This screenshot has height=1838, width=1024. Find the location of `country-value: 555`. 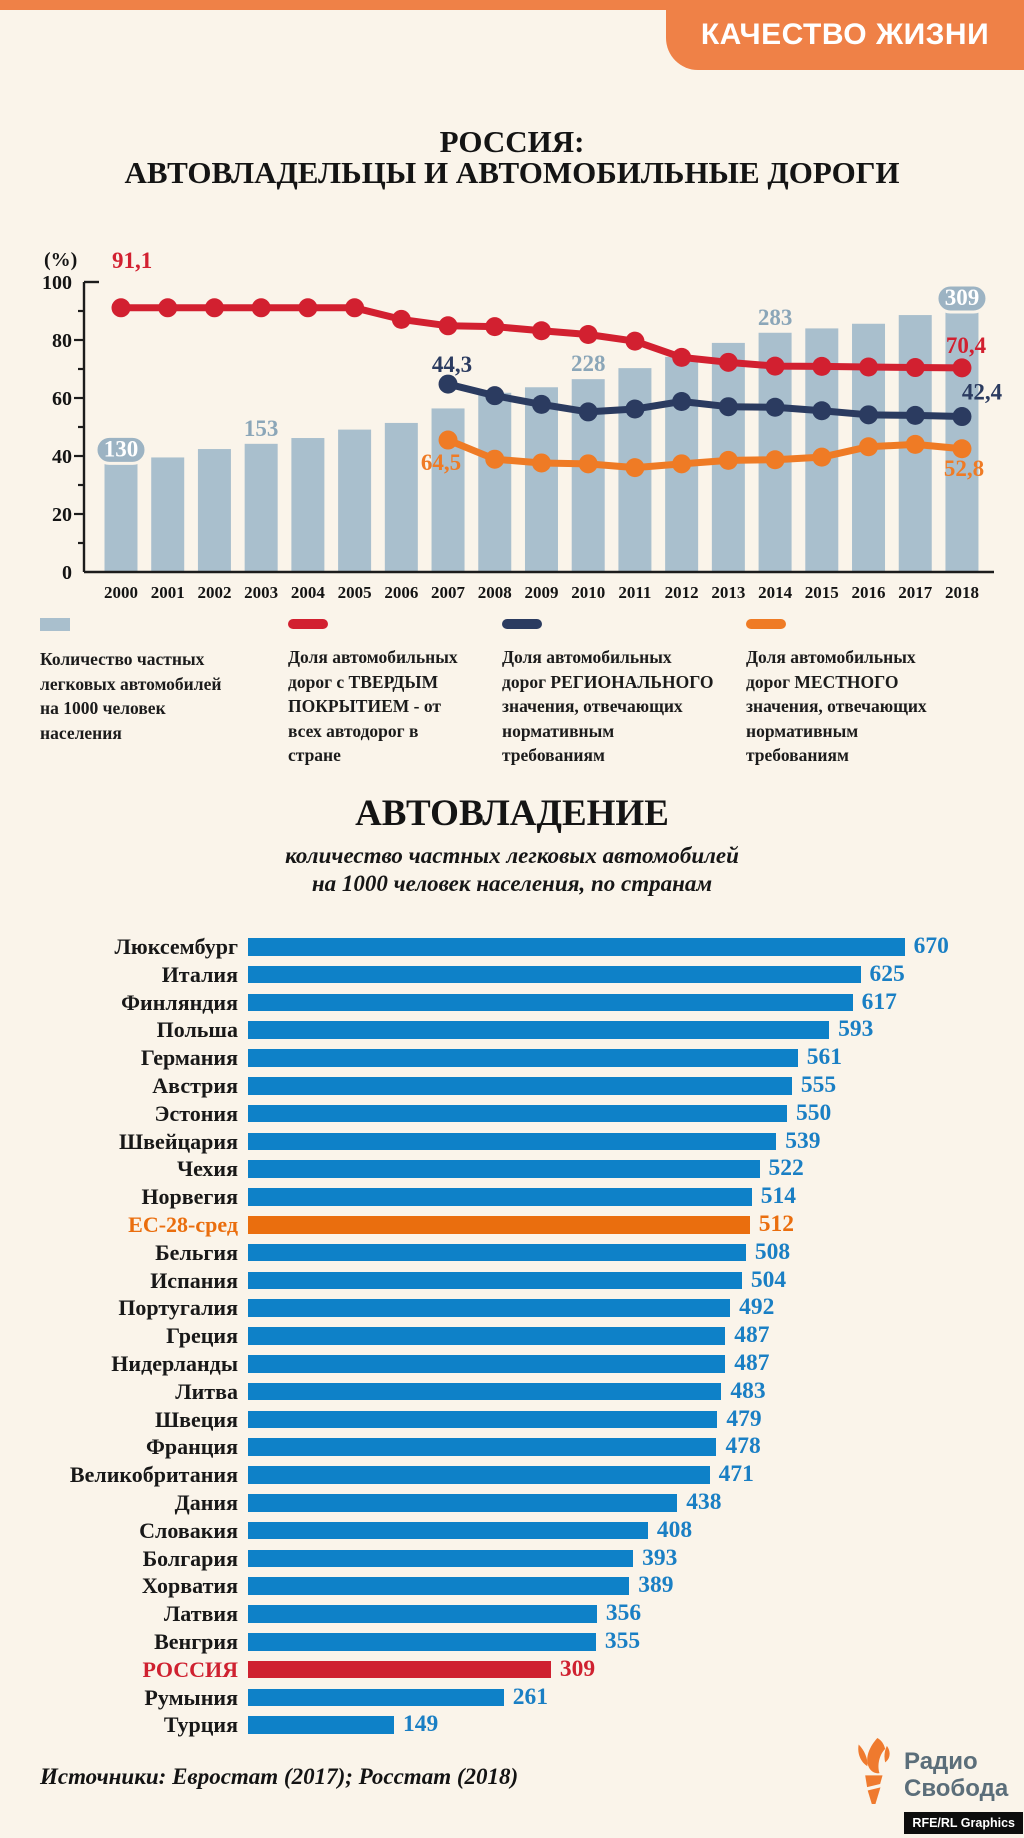

country-value: 555 is located at coordinates (818, 1085).